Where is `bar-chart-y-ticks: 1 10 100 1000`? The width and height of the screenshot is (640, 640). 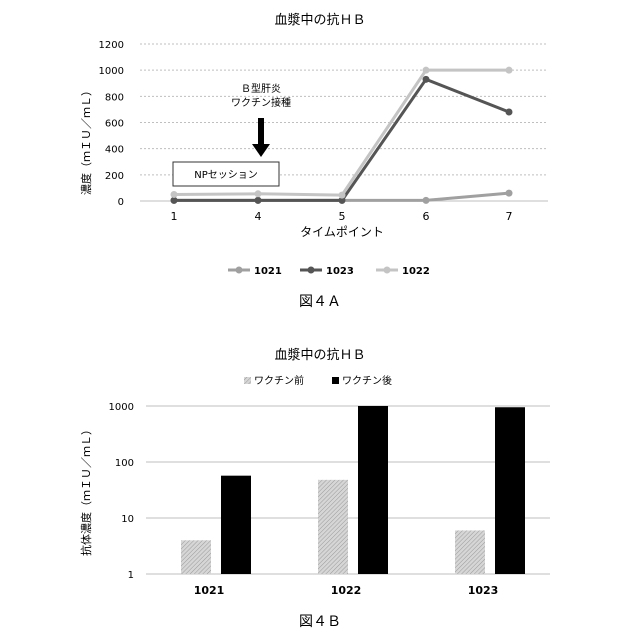
bar-chart-y-ticks: 1 10 100 1000 is located at coordinates (121, 491).